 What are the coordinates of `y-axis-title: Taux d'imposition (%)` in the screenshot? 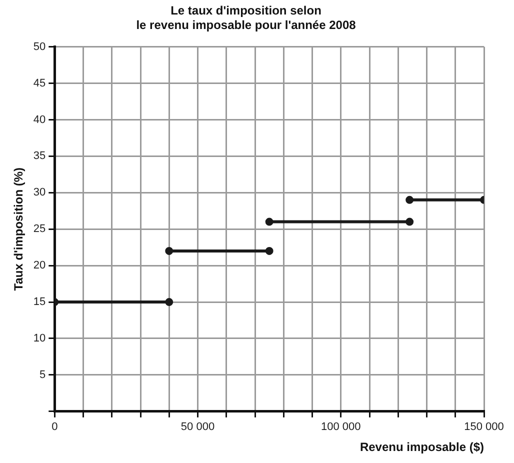 It's located at (19, 229).